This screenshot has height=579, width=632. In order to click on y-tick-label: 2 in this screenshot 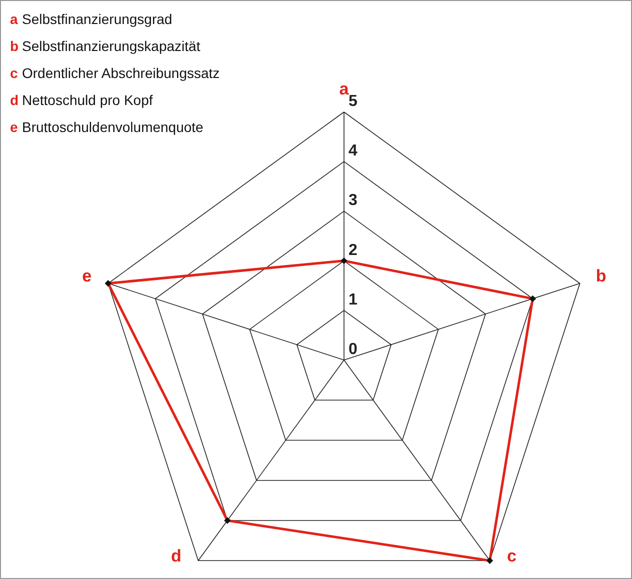, I will do `click(353, 250)`.